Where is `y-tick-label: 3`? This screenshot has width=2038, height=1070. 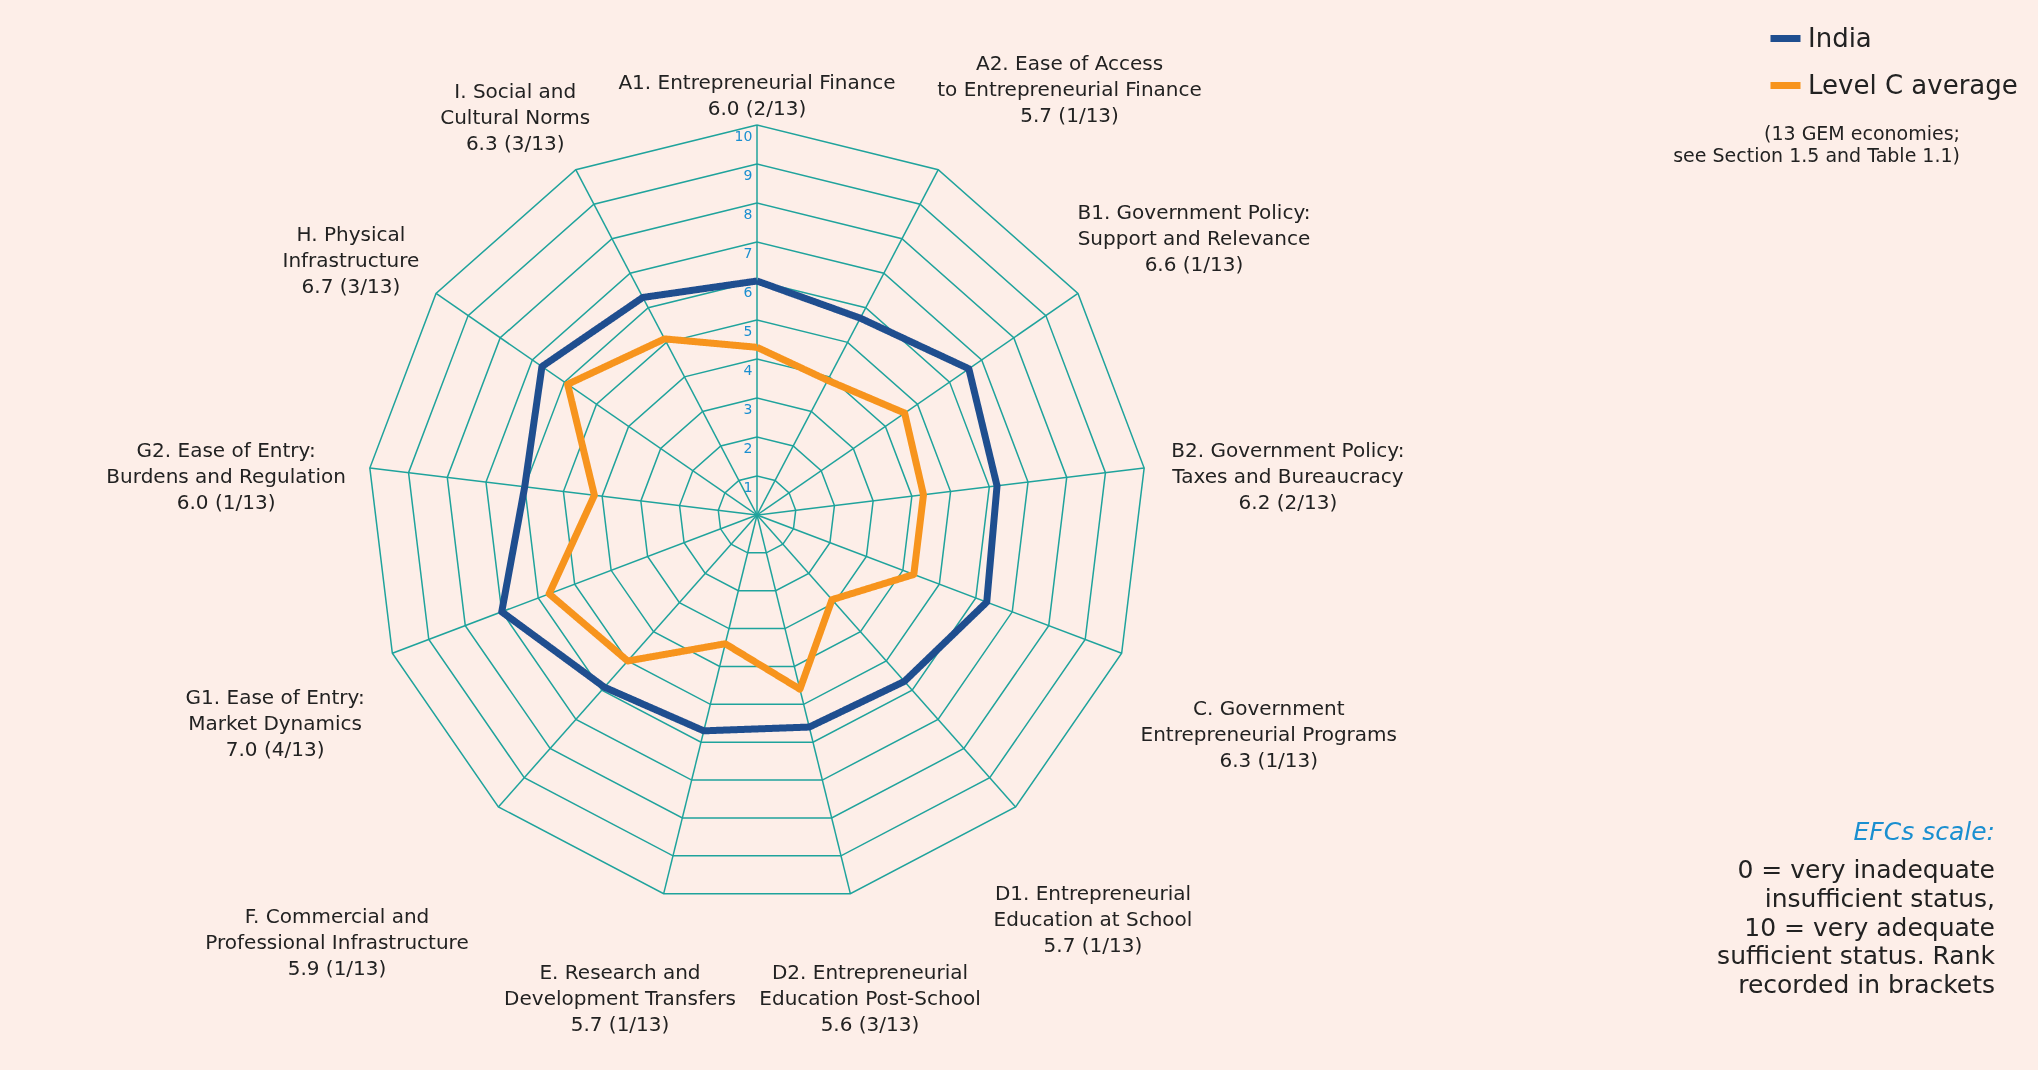
y-tick-label: 3 is located at coordinates (748, 409).